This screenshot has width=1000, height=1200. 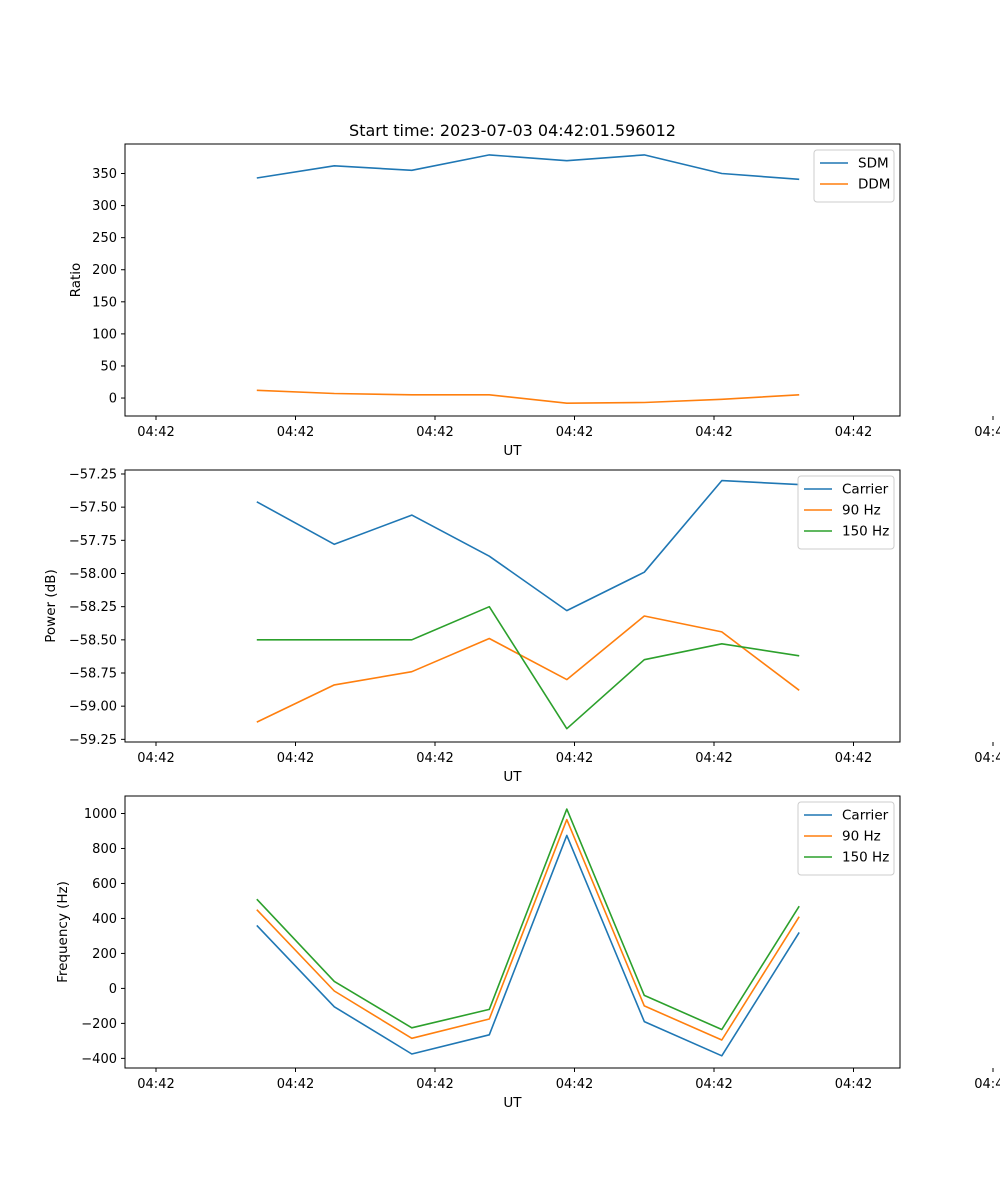 I want to click on y-tick-label: 600, so click(x=104, y=884).